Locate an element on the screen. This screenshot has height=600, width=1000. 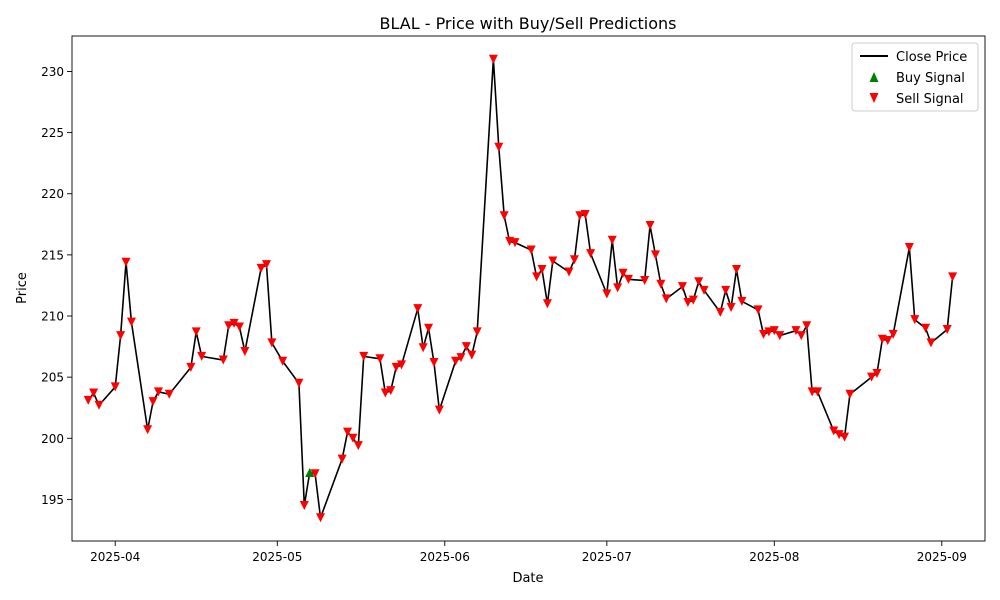
legend-sell-label: Sell Signal is located at coordinates (930, 99).